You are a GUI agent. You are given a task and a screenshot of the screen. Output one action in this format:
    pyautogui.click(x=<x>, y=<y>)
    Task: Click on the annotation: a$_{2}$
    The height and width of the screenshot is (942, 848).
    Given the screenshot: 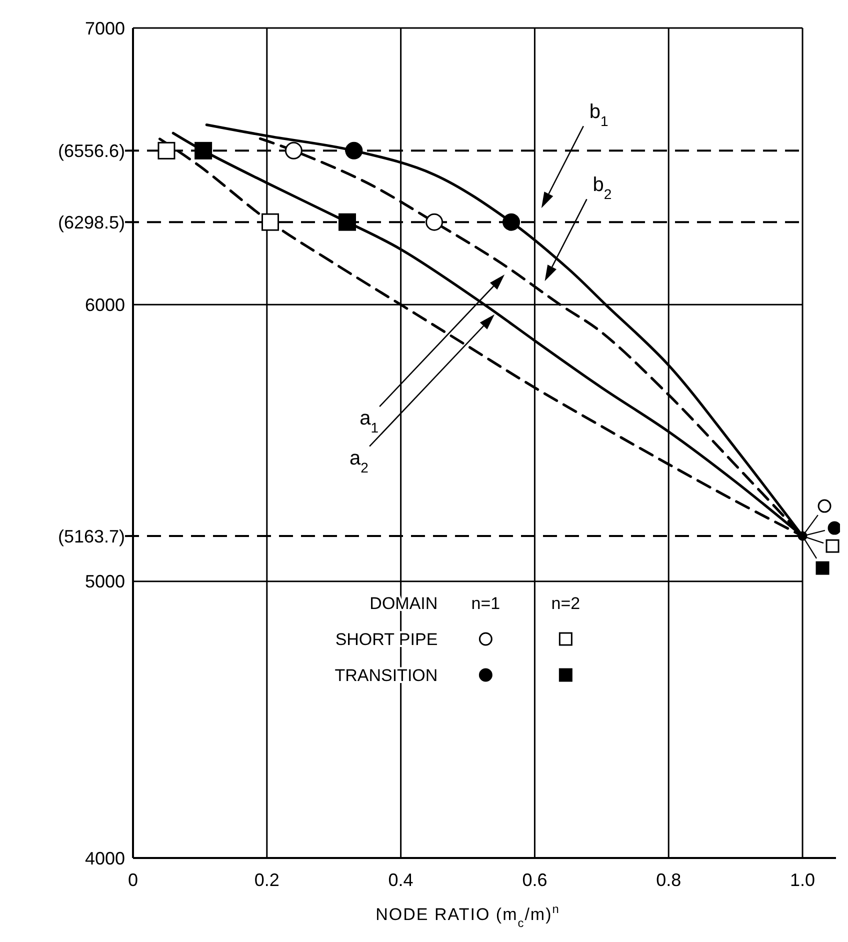 What is the action you would take?
    pyautogui.click(x=359, y=461)
    